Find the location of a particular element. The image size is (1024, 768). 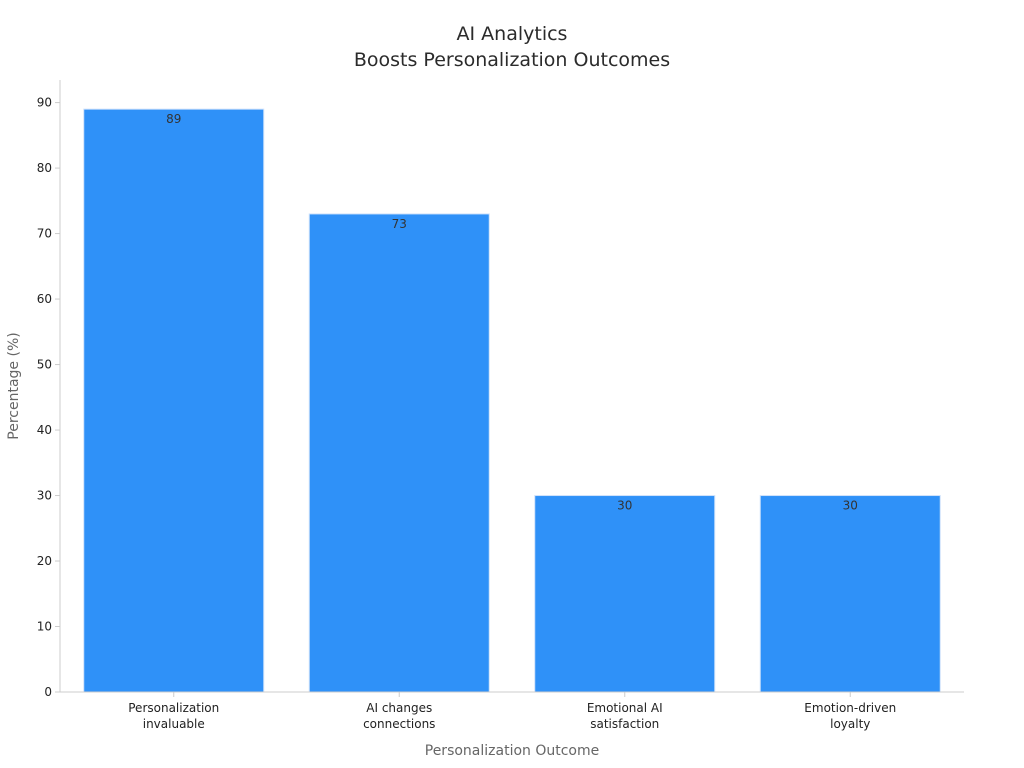

x-tick-label-1: Personalization invaluable is located at coordinates (173, 716).